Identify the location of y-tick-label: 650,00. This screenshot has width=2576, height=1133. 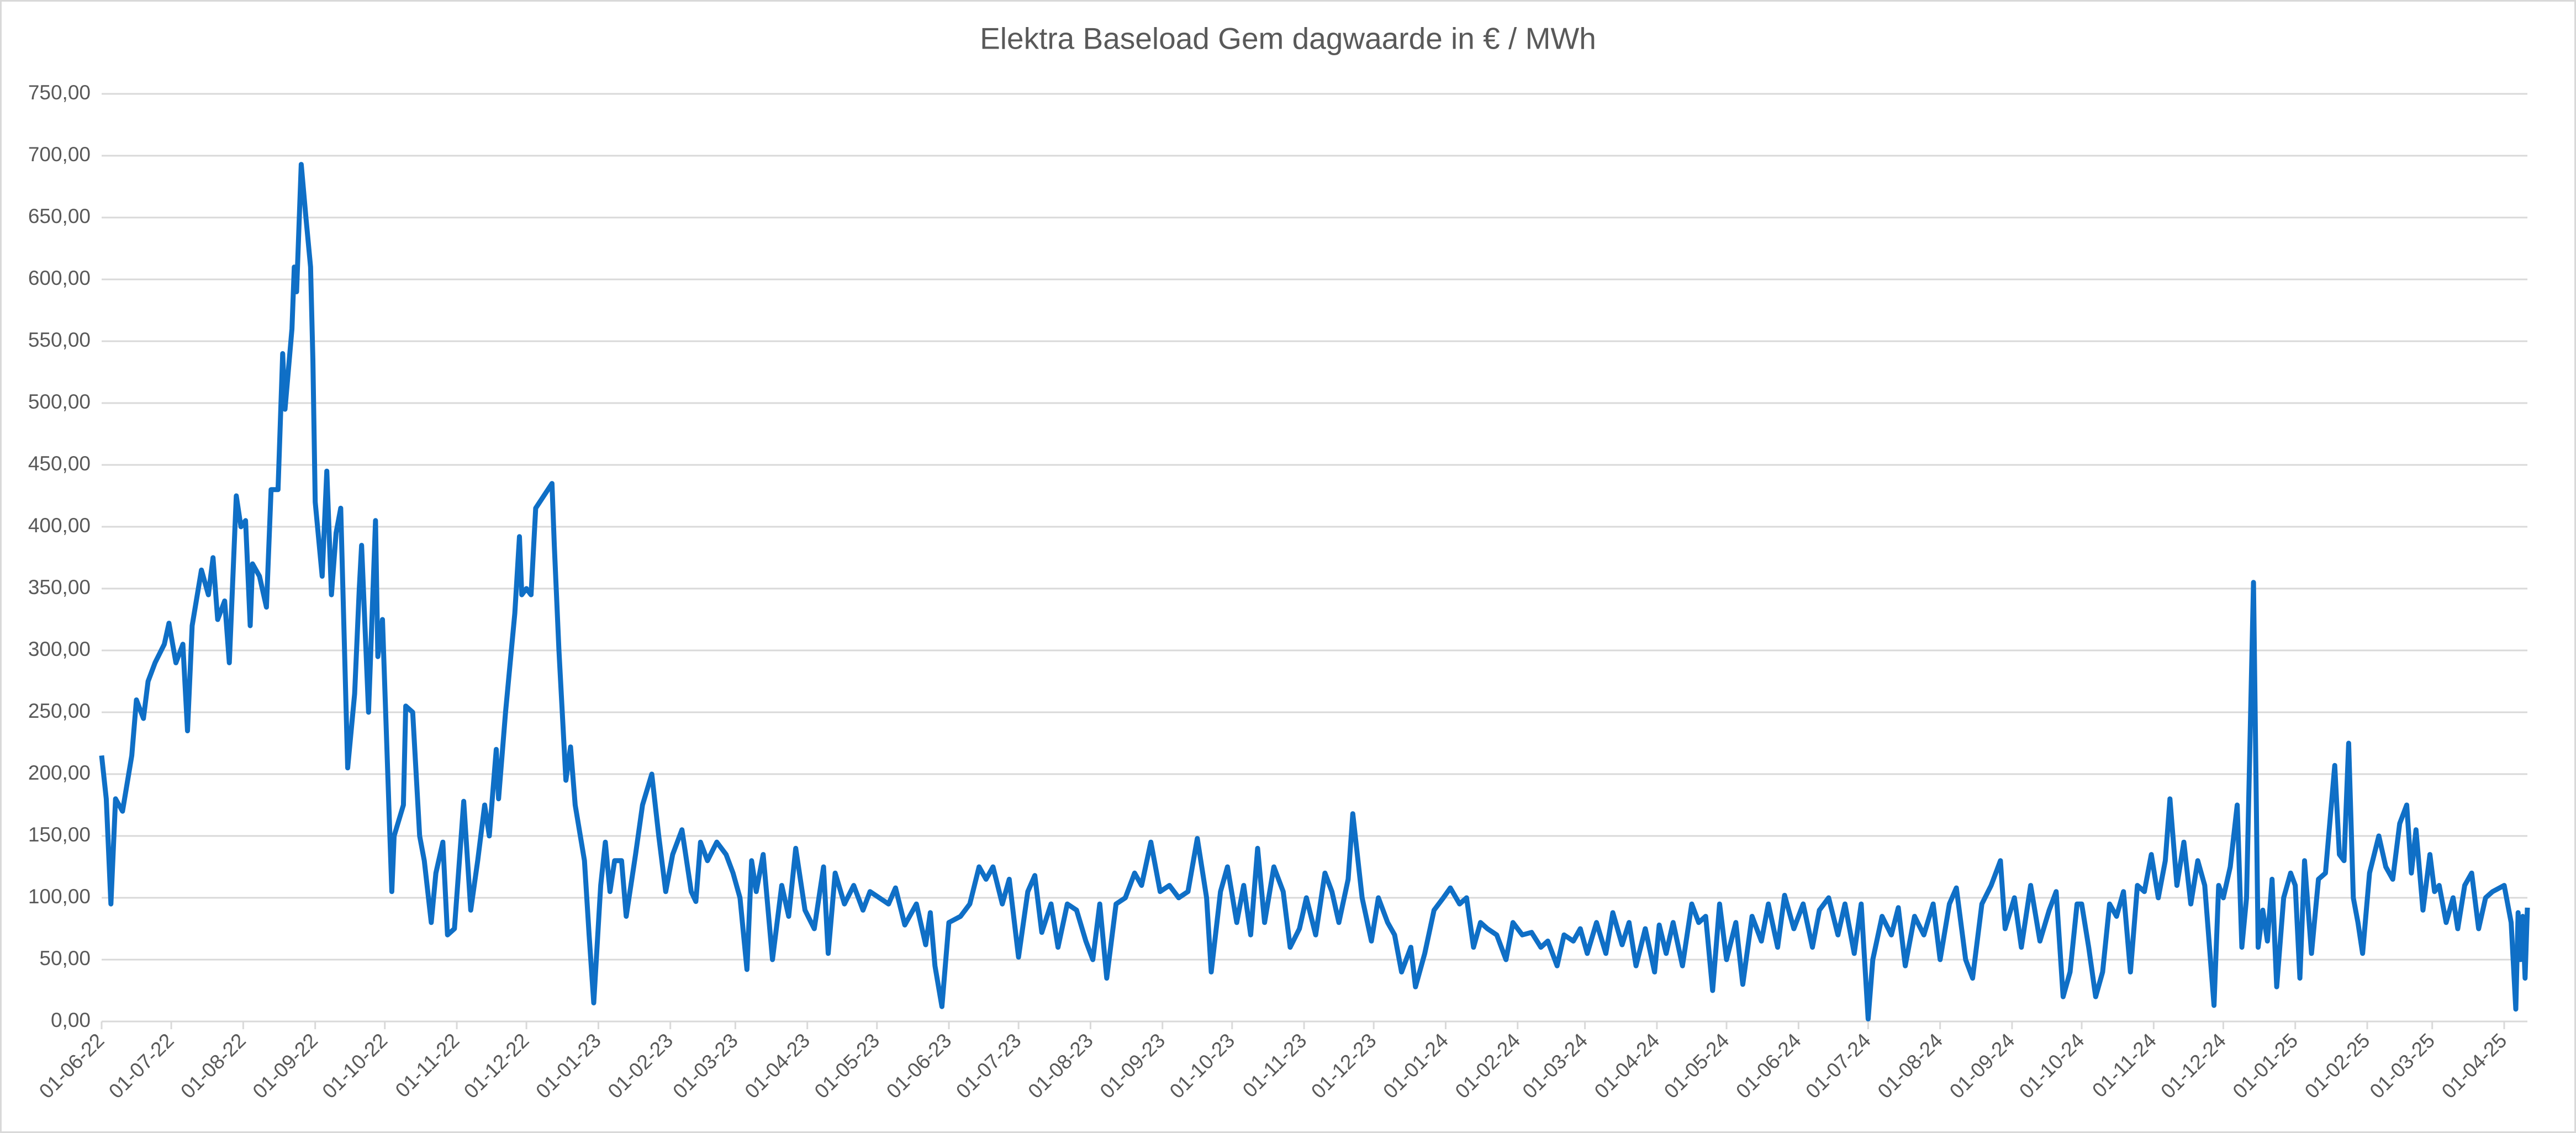
(59, 216).